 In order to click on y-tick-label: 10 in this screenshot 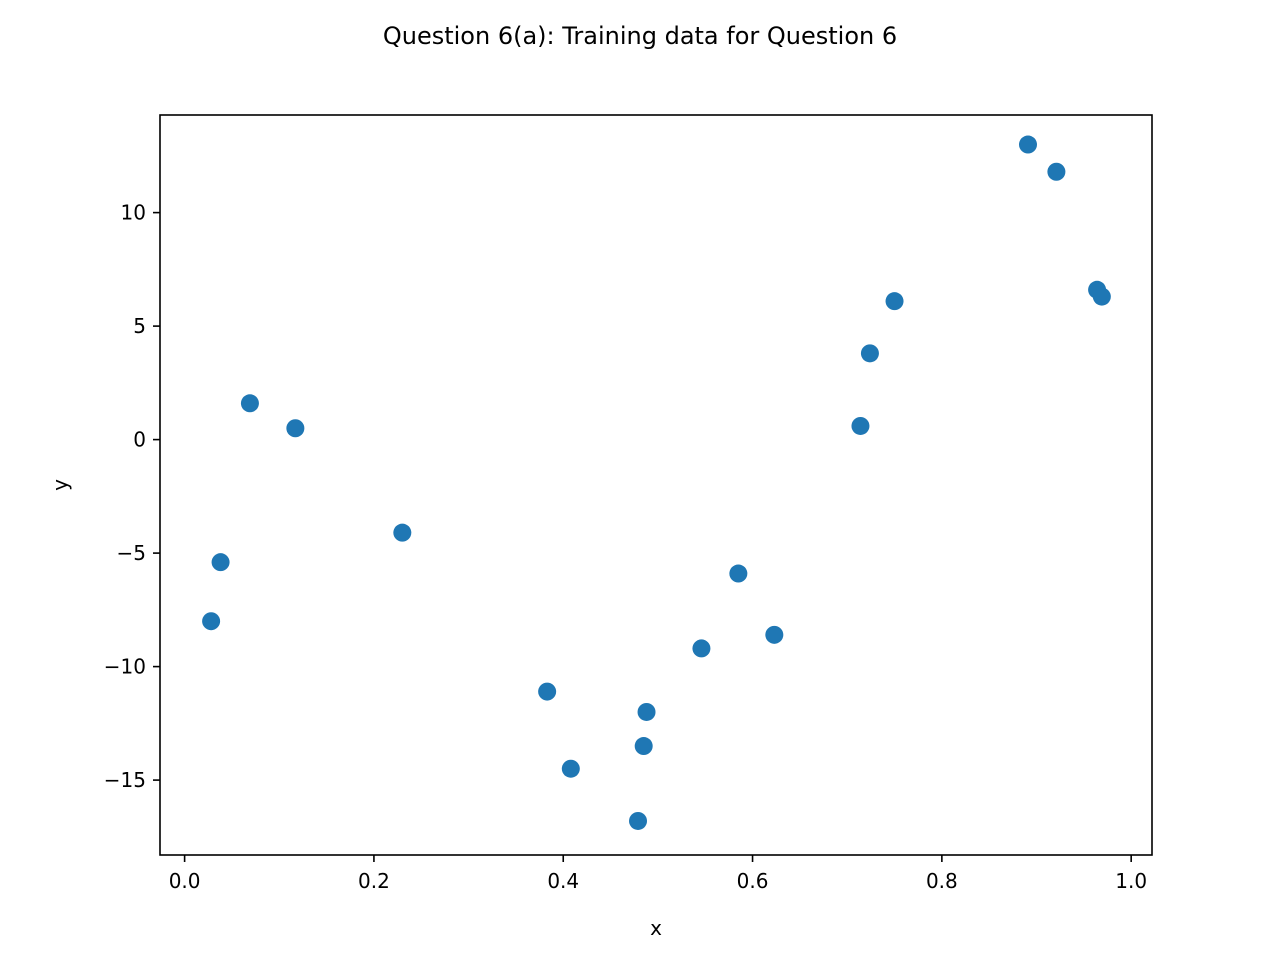, I will do `click(133, 213)`.